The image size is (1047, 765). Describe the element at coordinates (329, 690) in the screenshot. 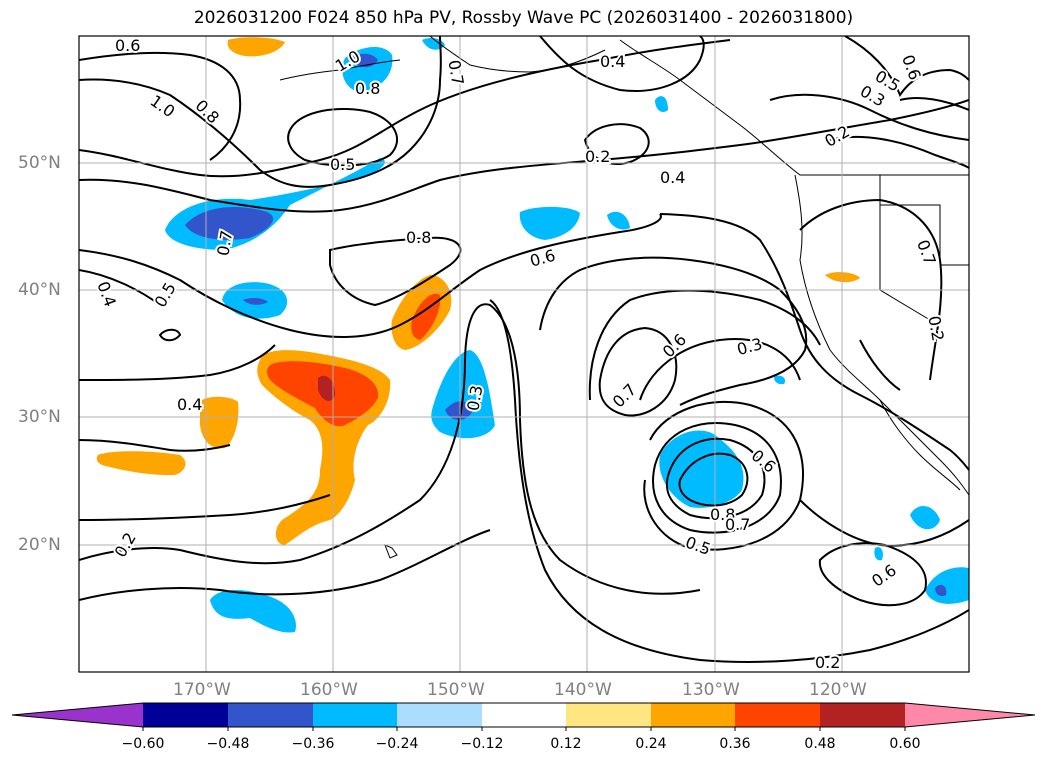

I see `longitude-label: 160°W` at that location.